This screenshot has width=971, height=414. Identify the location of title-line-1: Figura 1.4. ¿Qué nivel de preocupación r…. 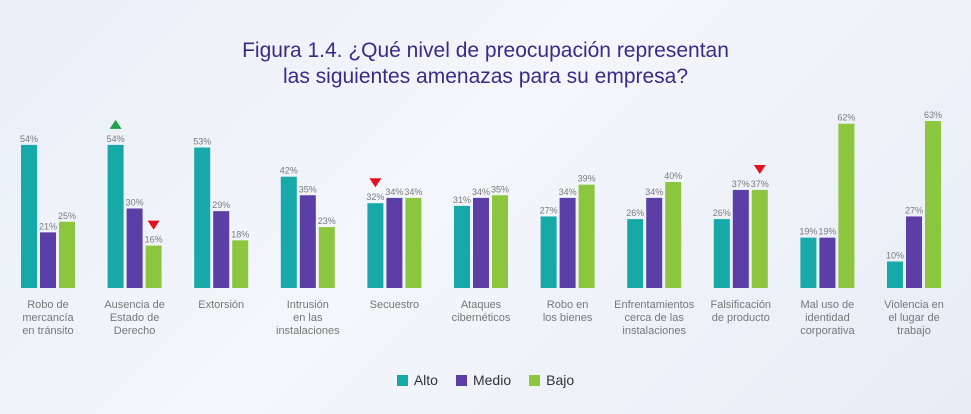
(485, 50).